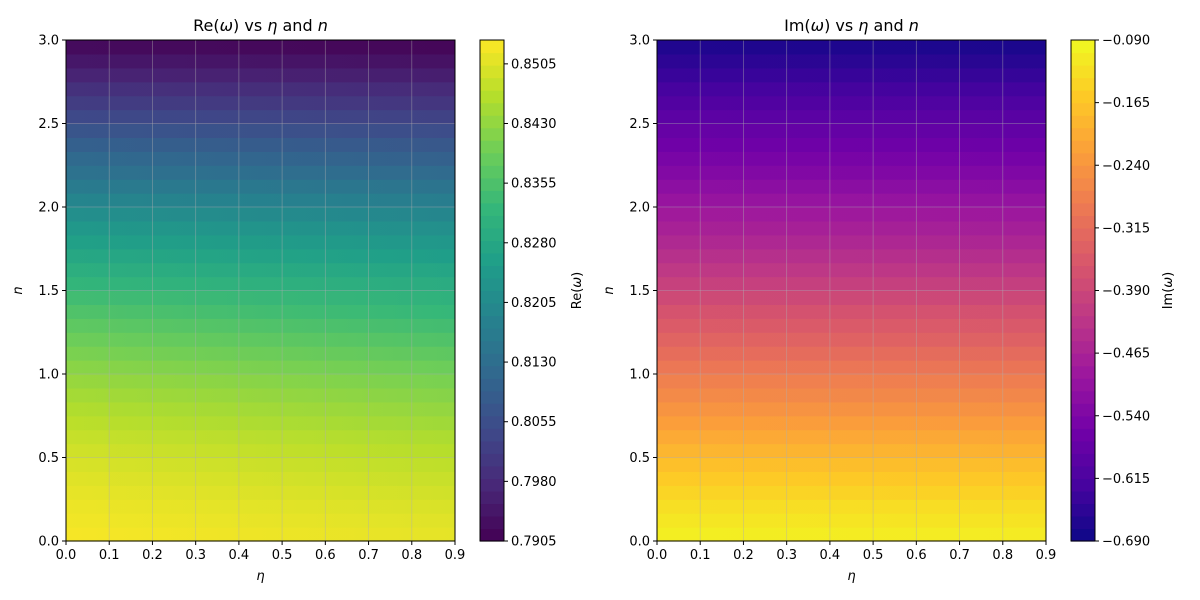 The width and height of the screenshot is (1200, 600). What do you see at coordinates (206, 25) in the screenshot?
I see `chart-title-part: Re(` at bounding box center [206, 25].